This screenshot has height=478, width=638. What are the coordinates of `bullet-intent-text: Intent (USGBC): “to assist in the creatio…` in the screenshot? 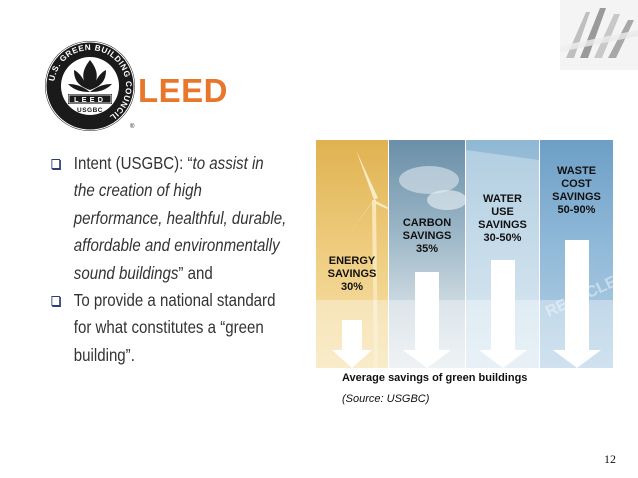 It's located at (180, 218).